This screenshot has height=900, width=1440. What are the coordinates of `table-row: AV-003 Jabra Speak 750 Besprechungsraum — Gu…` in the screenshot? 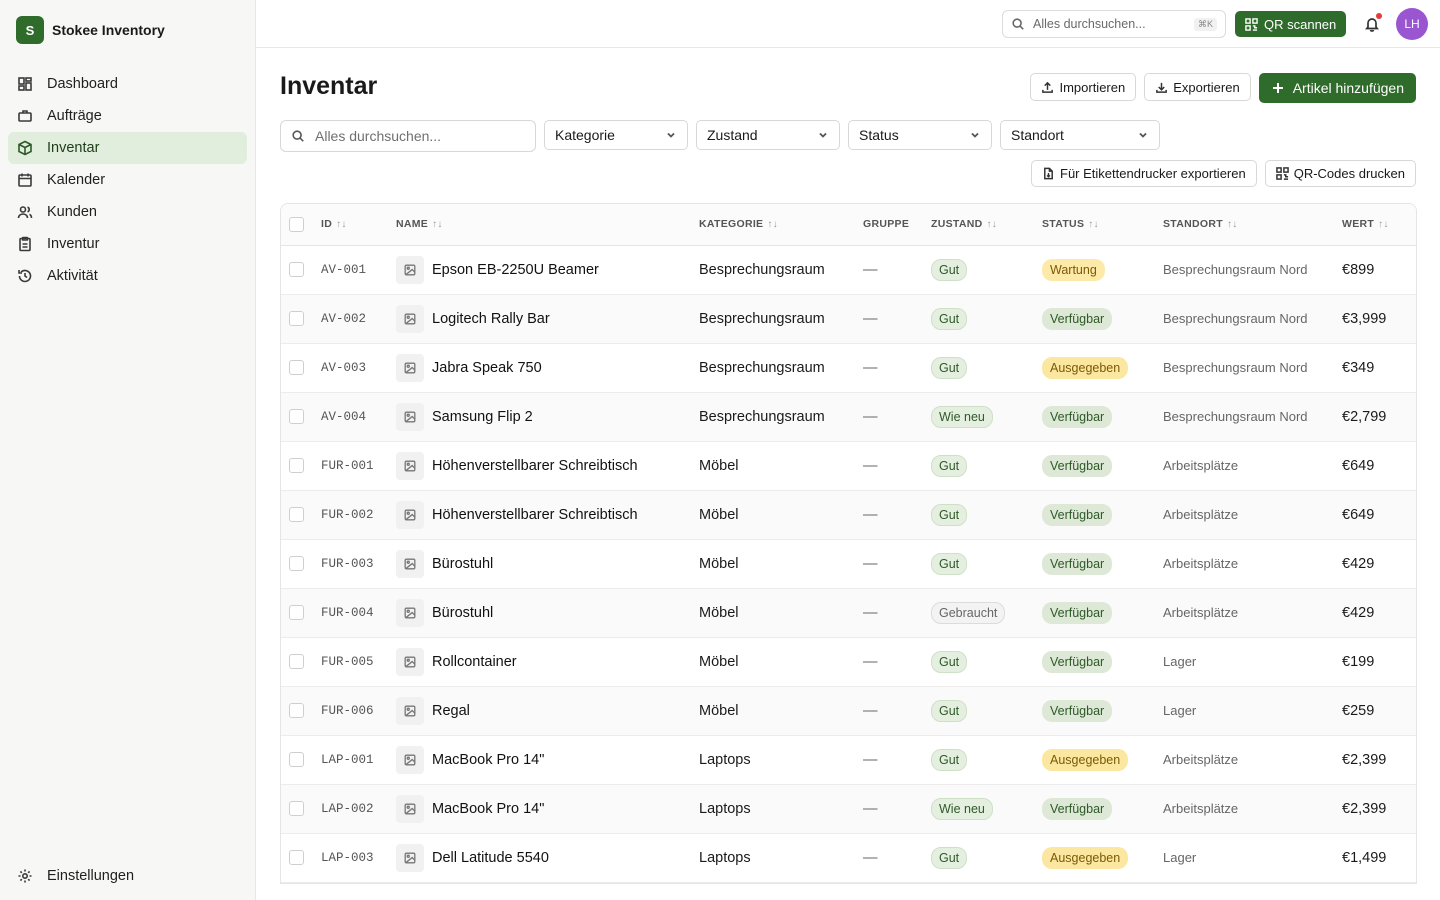 It's located at (848, 367).